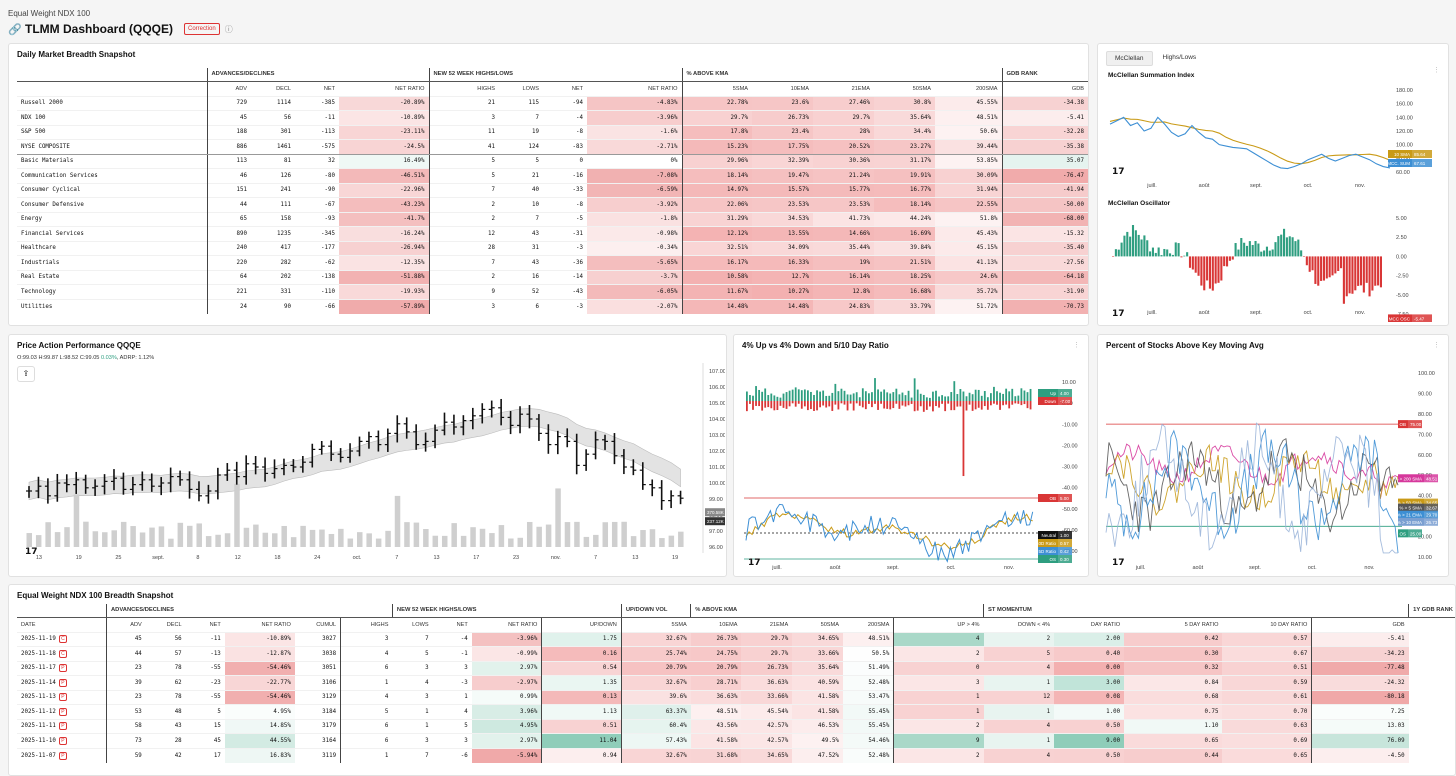 The width and height of the screenshot is (1456, 776). I want to click on series-label: % > 5 SMA 32.67, so click(1418, 507).